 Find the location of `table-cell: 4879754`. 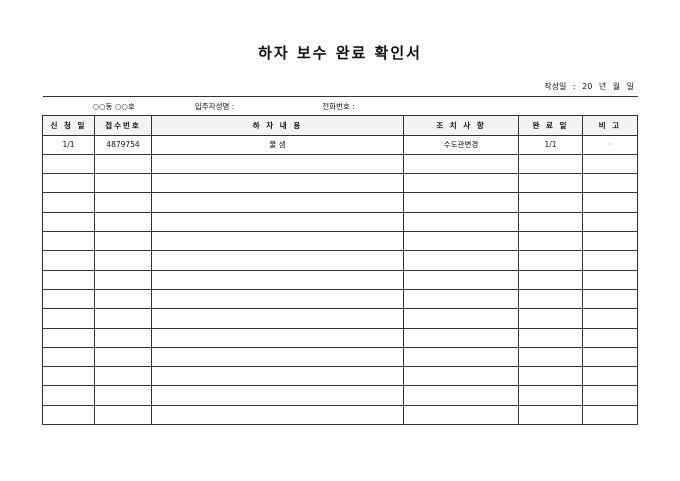

table-cell: 4879754 is located at coordinates (123, 144).